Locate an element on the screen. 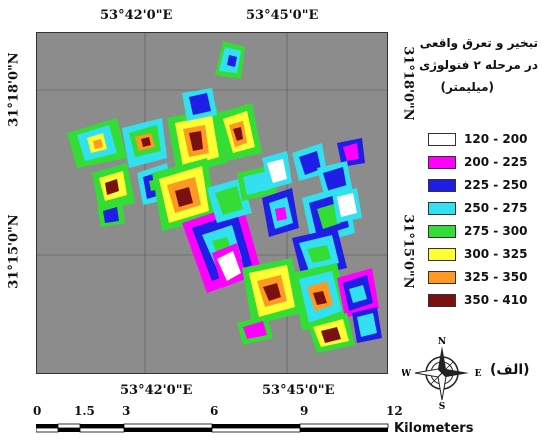  scale-unit: Kilometers is located at coordinates (434, 428).